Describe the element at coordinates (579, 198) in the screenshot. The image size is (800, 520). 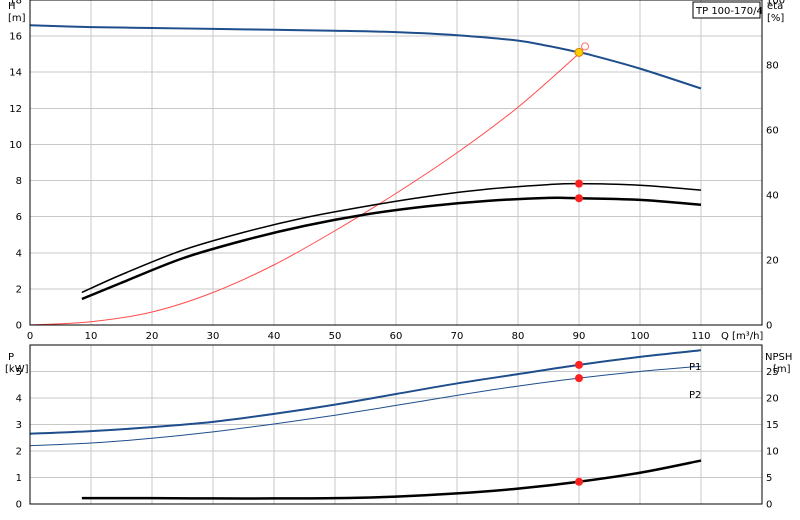
I see `lower-black-curve-duty-marker` at that location.